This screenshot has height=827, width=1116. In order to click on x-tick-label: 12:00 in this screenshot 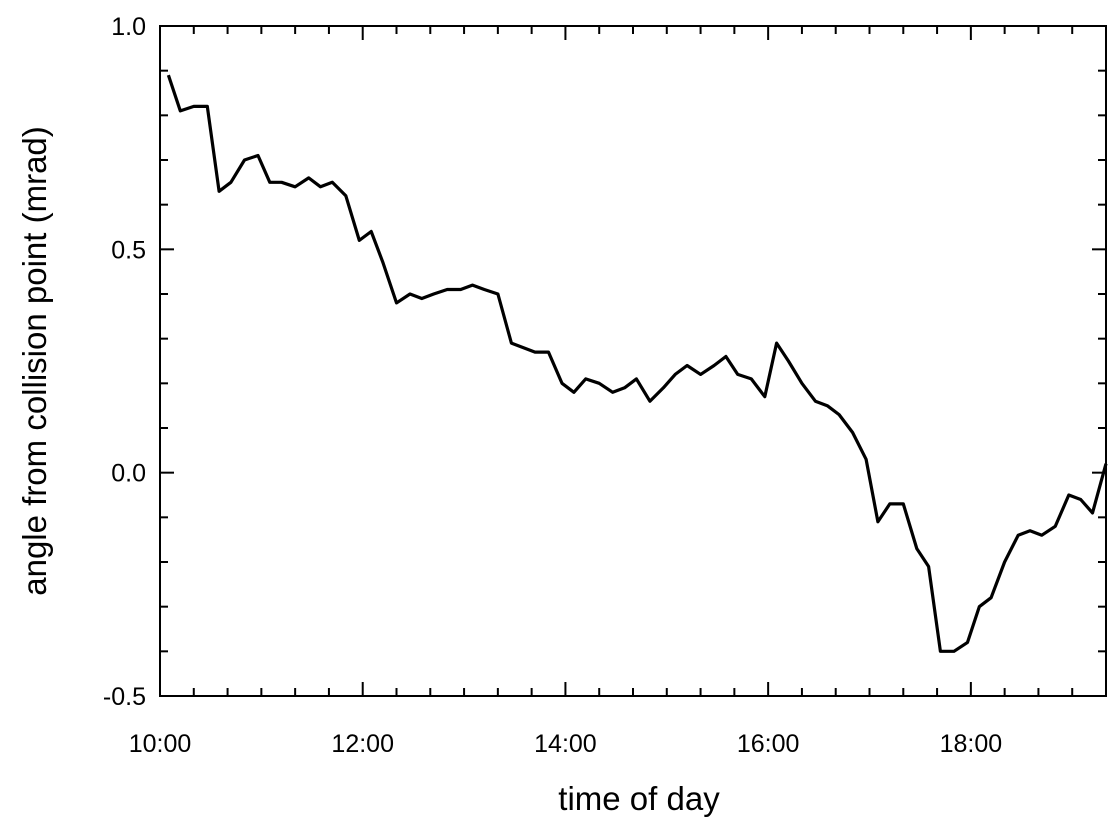, I will do `click(362, 744)`.